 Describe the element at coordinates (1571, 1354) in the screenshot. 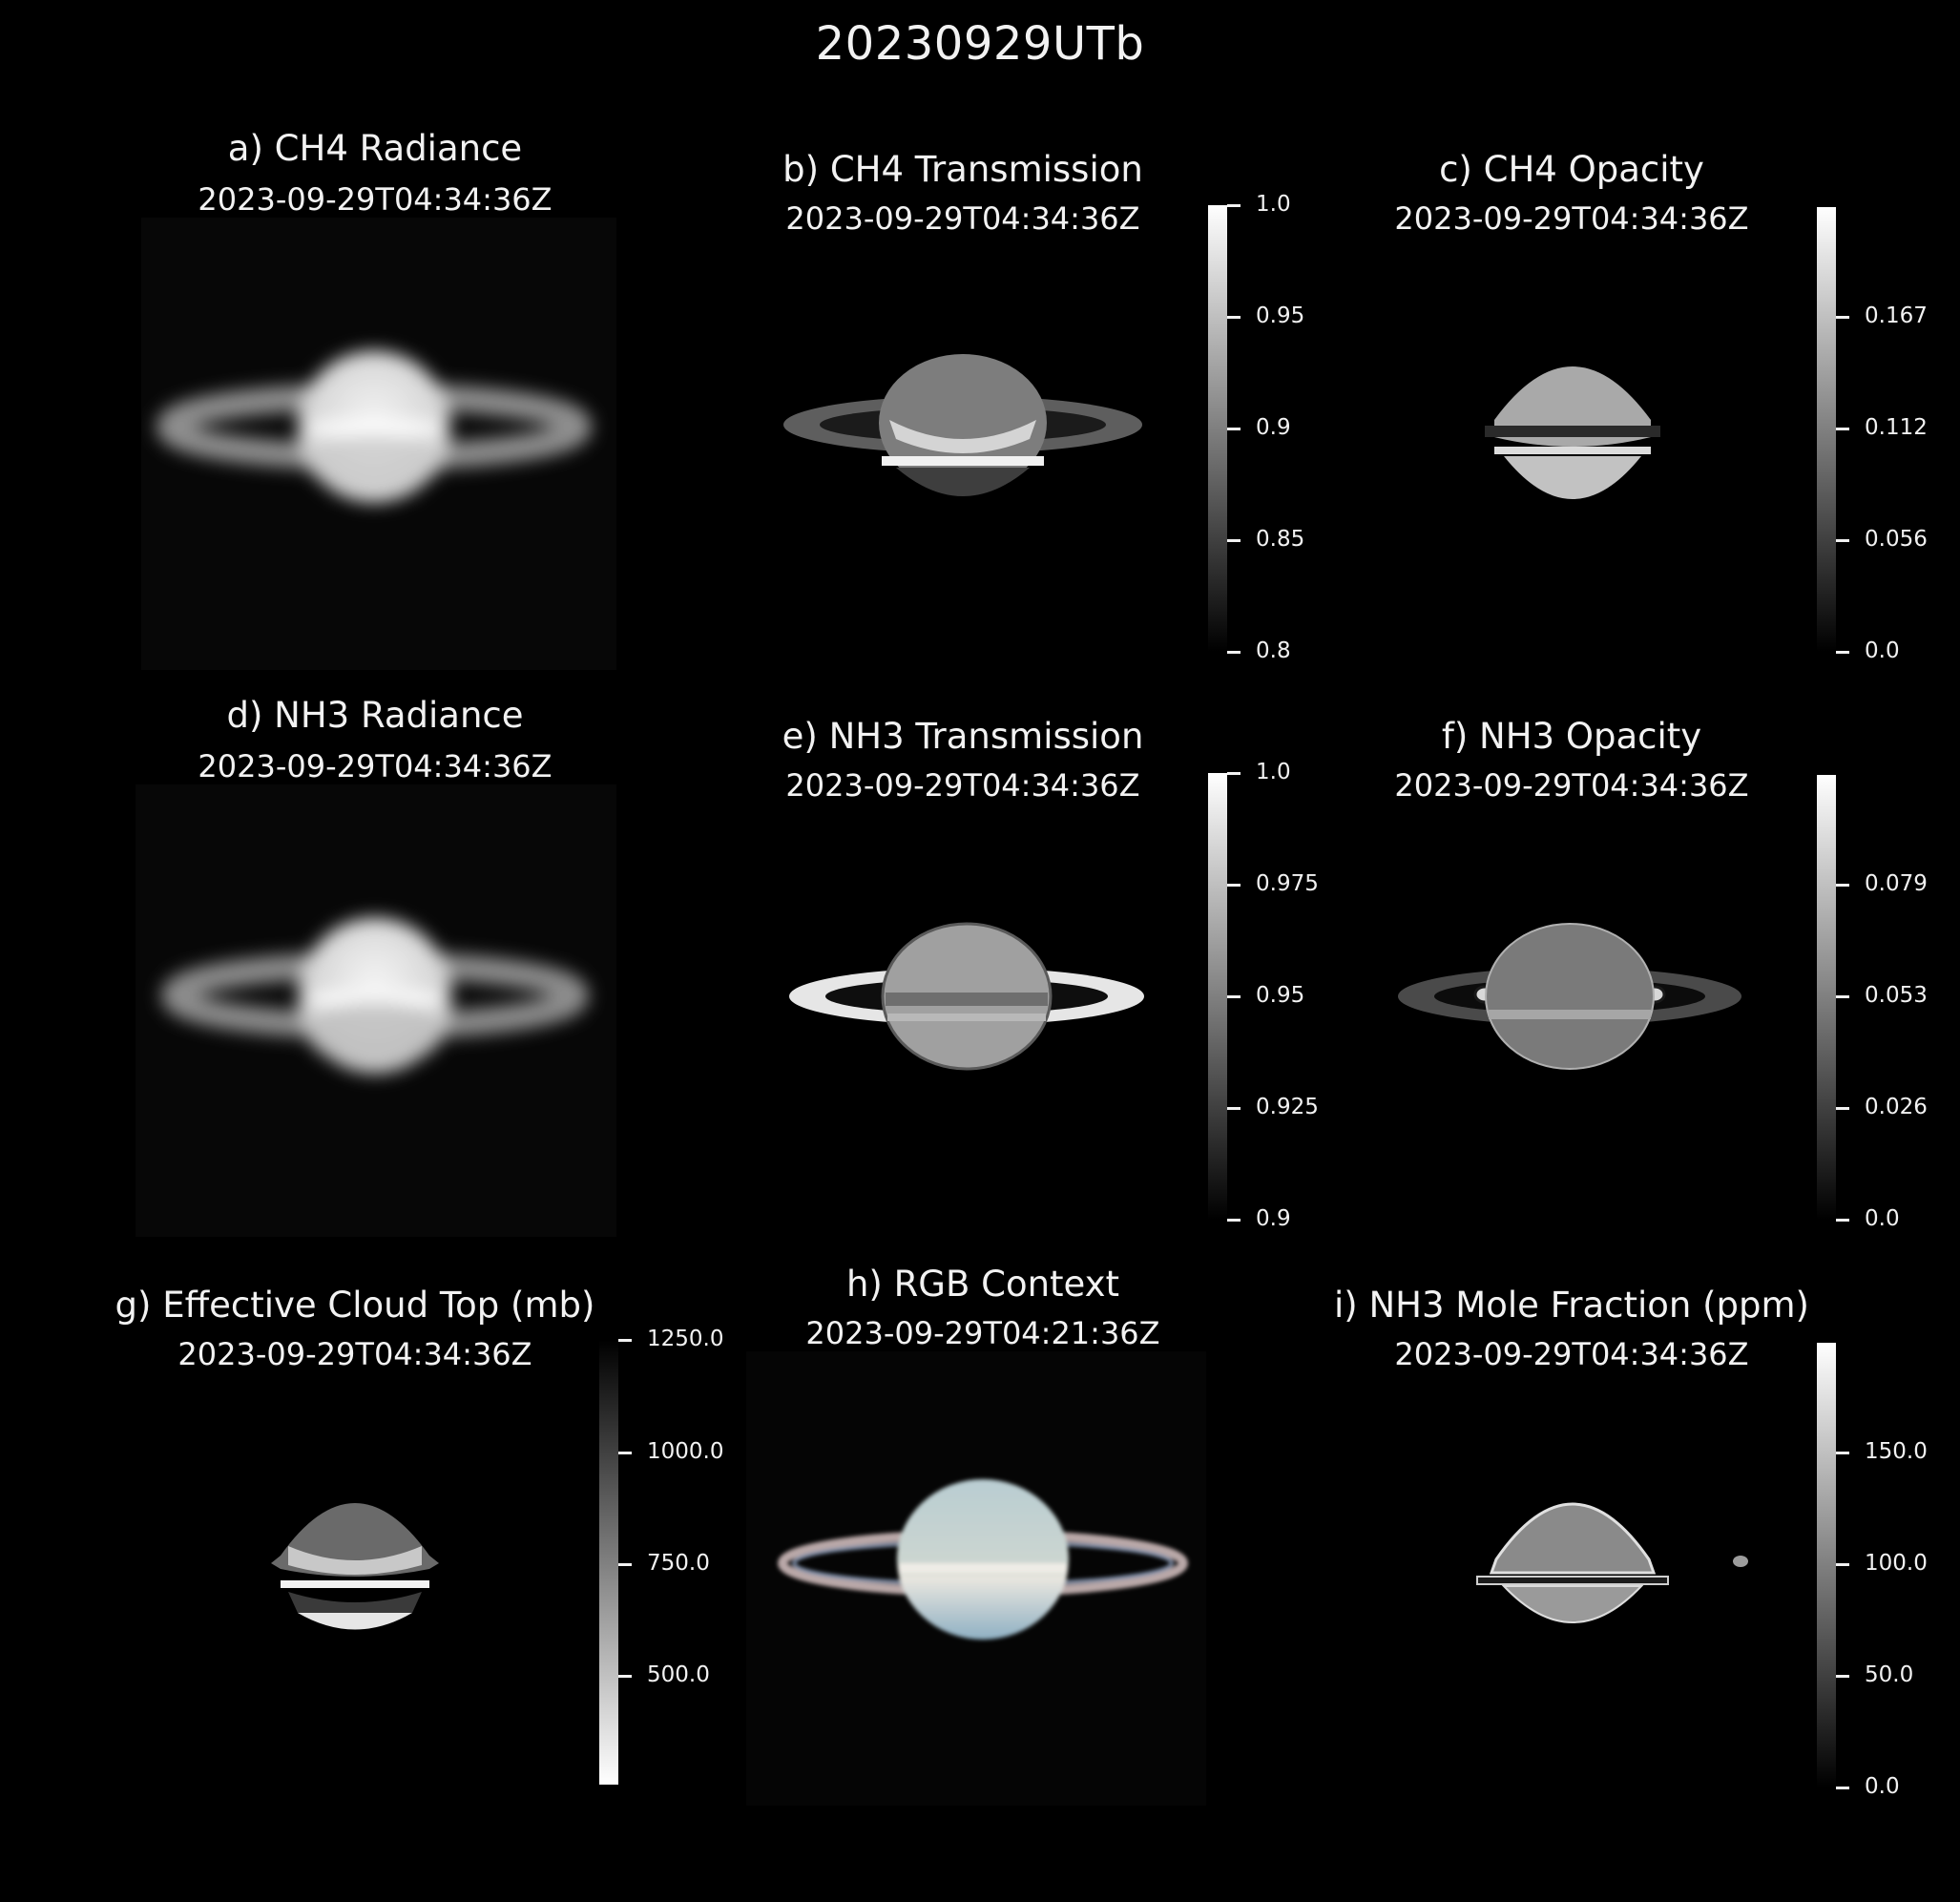

I see `panel-i-time: 2023-09-29T04:34:36Z` at that location.